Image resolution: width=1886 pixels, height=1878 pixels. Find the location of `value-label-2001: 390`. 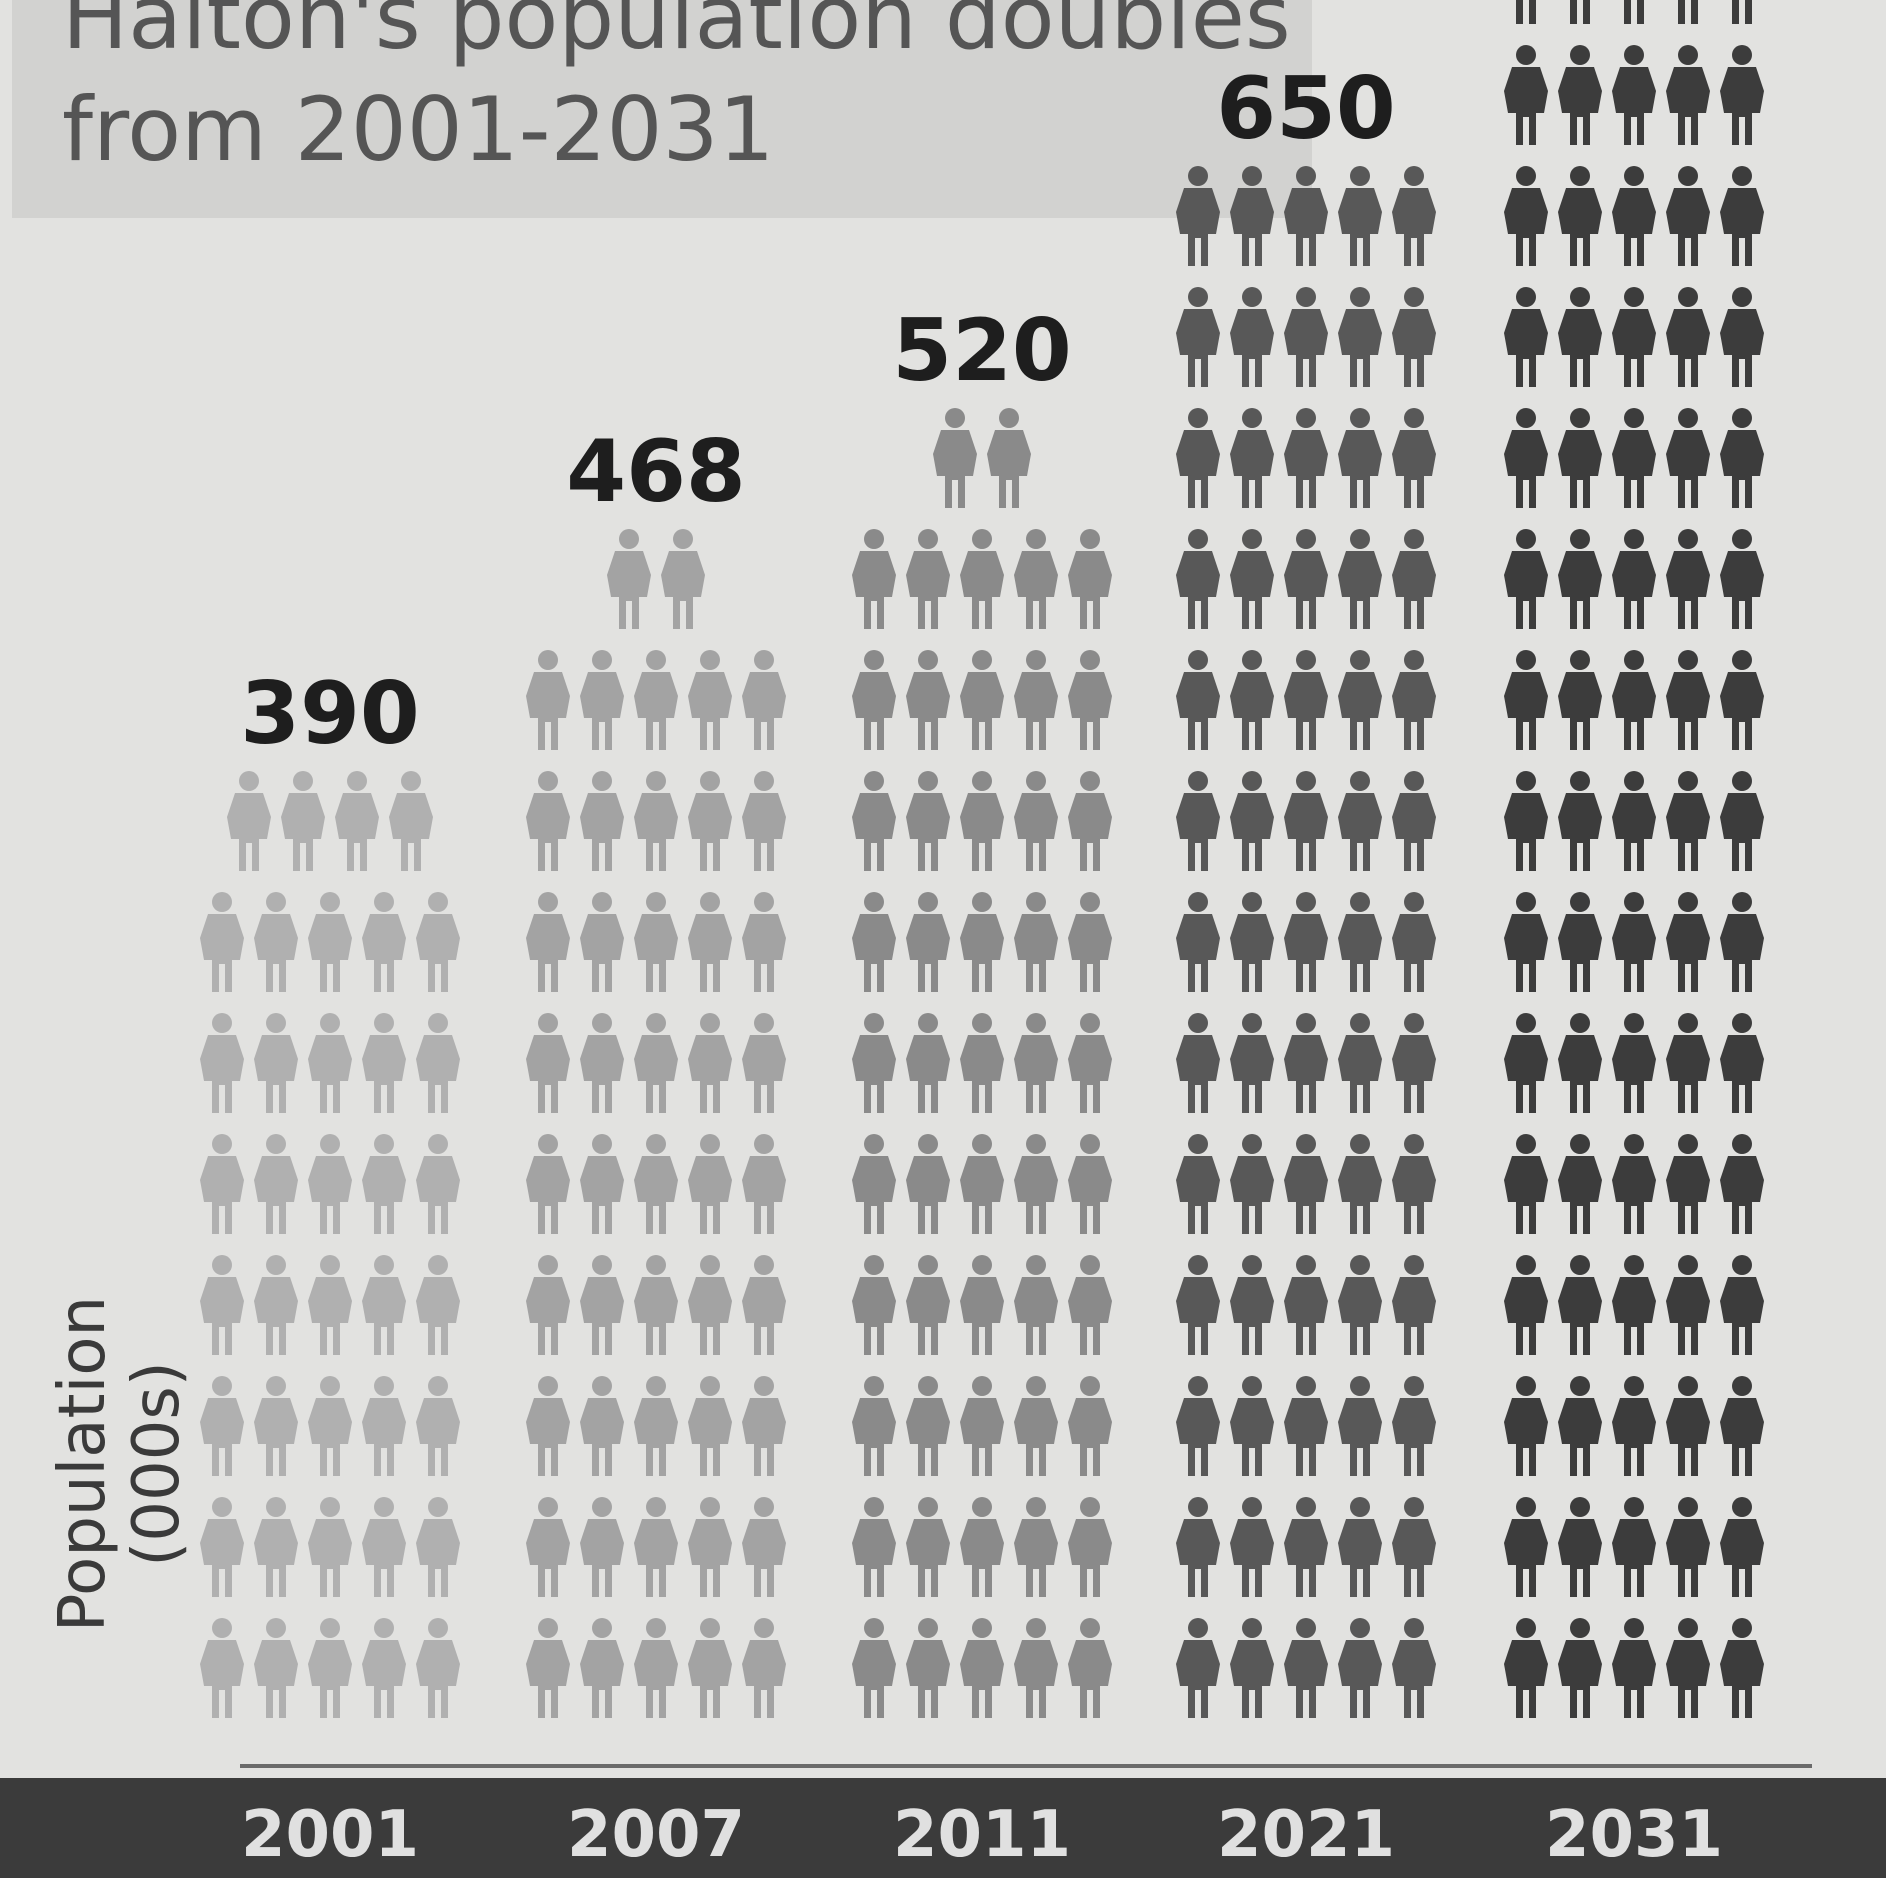

value-label-2001: 390 is located at coordinates (330, 714).